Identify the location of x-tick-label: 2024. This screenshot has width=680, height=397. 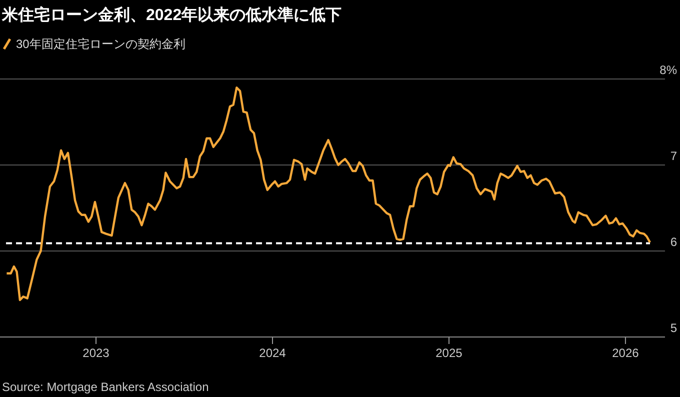
(272, 353).